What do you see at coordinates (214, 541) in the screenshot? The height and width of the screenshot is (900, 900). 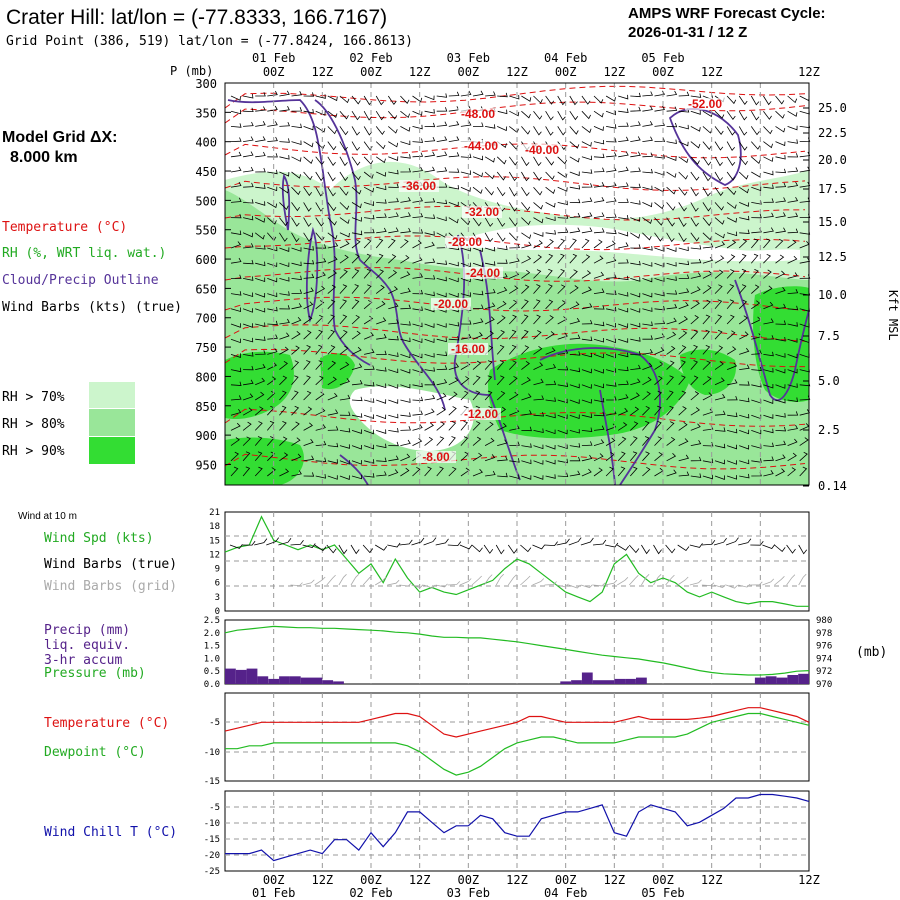 I see `wind-tick-label: 15` at bounding box center [214, 541].